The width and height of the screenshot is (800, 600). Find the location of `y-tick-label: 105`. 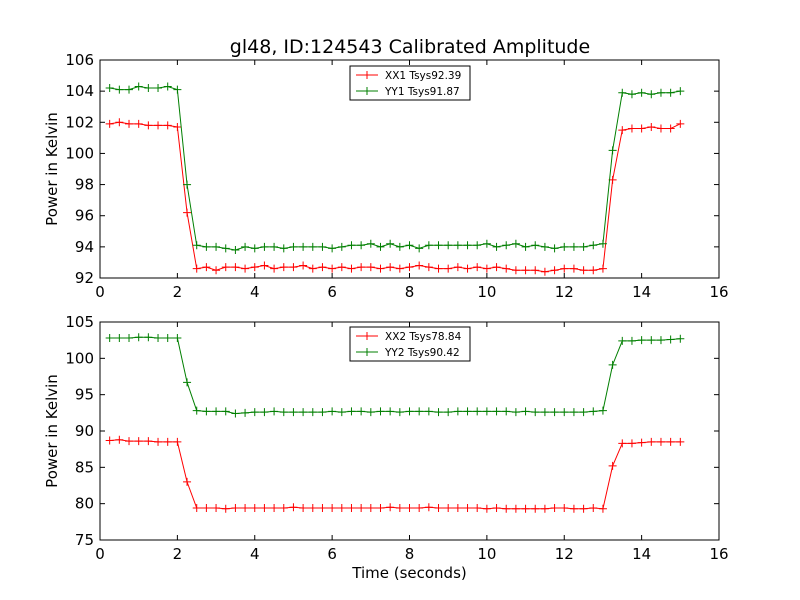

y-tick-label: 105 is located at coordinates (79, 322).